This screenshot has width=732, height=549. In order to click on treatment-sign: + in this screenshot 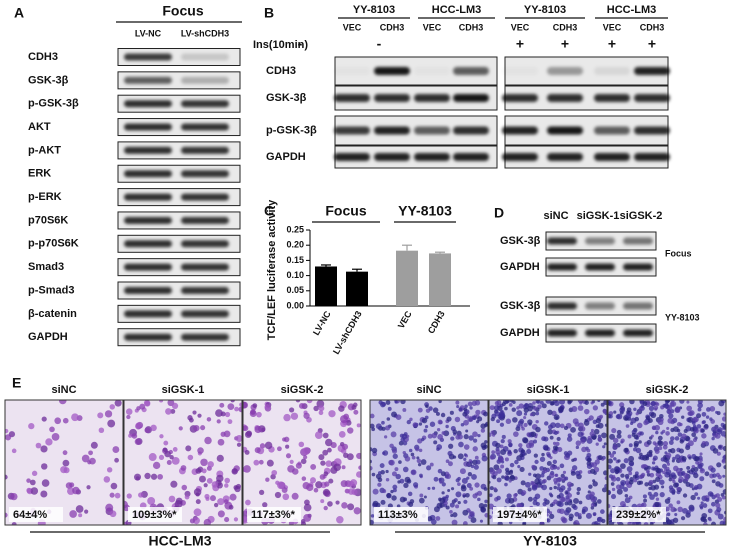, I will do `click(652, 44)`.